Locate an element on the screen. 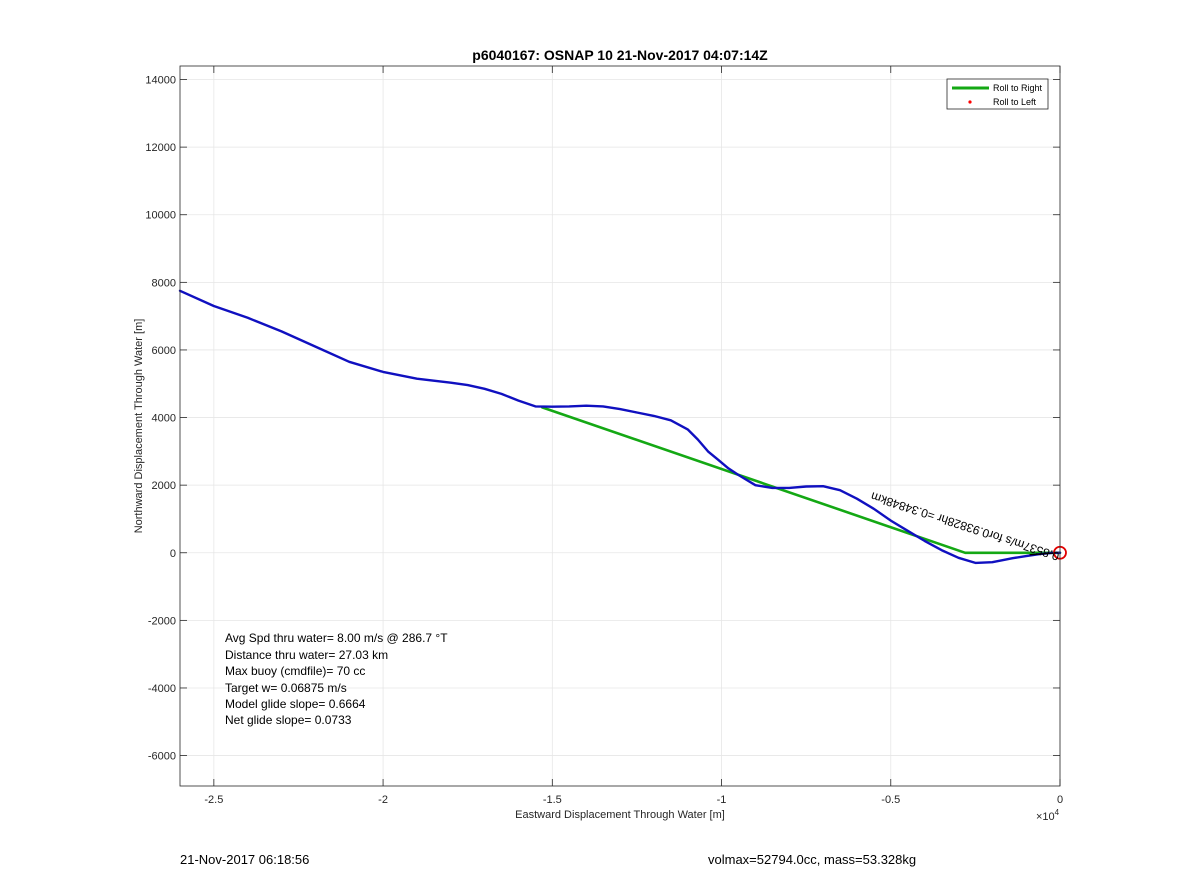  series-roll-to-right is located at coordinates (801, 480).